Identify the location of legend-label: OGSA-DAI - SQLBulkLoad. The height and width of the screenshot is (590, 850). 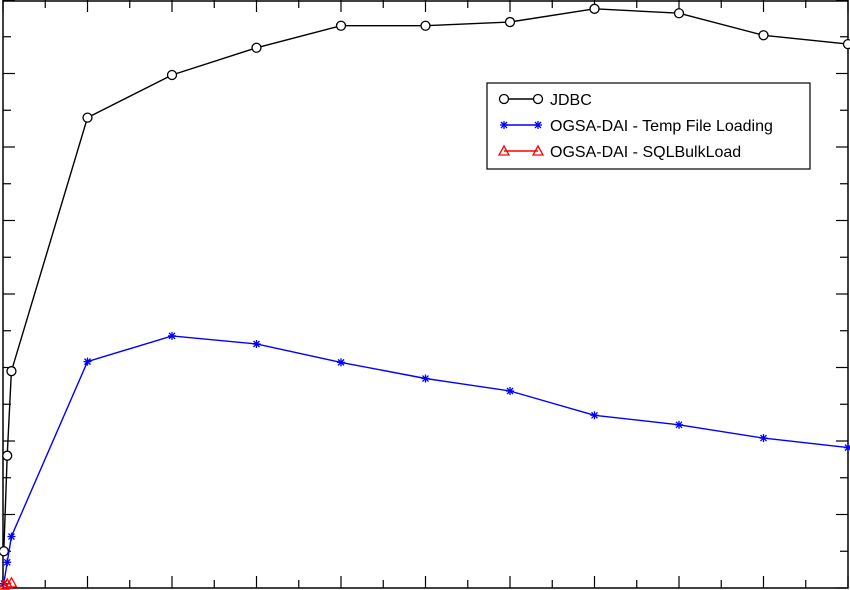
(645, 152).